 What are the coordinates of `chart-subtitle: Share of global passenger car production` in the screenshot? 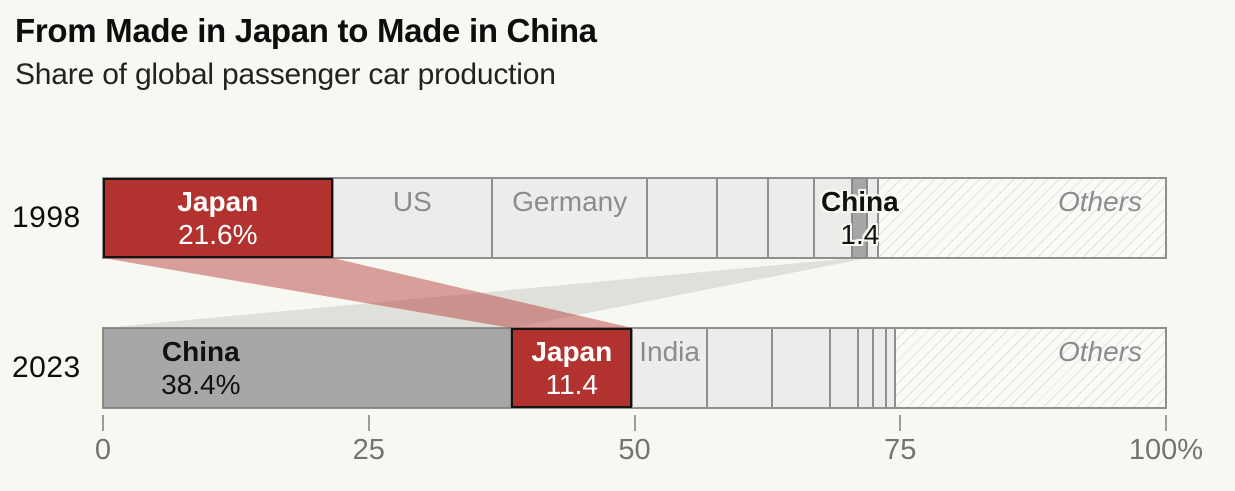 It's located at (285, 74).